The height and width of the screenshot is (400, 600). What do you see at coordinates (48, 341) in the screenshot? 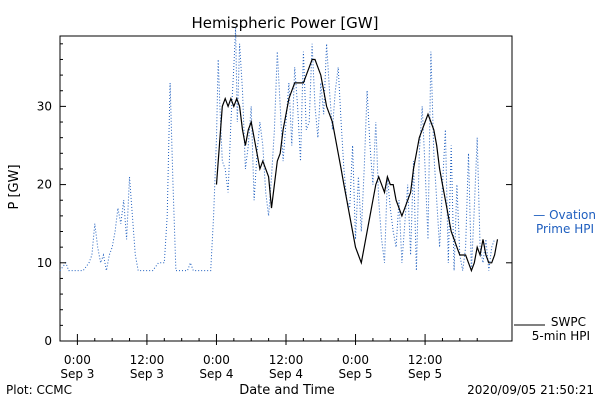
I see `y-tick-label: 0` at bounding box center [48, 341].